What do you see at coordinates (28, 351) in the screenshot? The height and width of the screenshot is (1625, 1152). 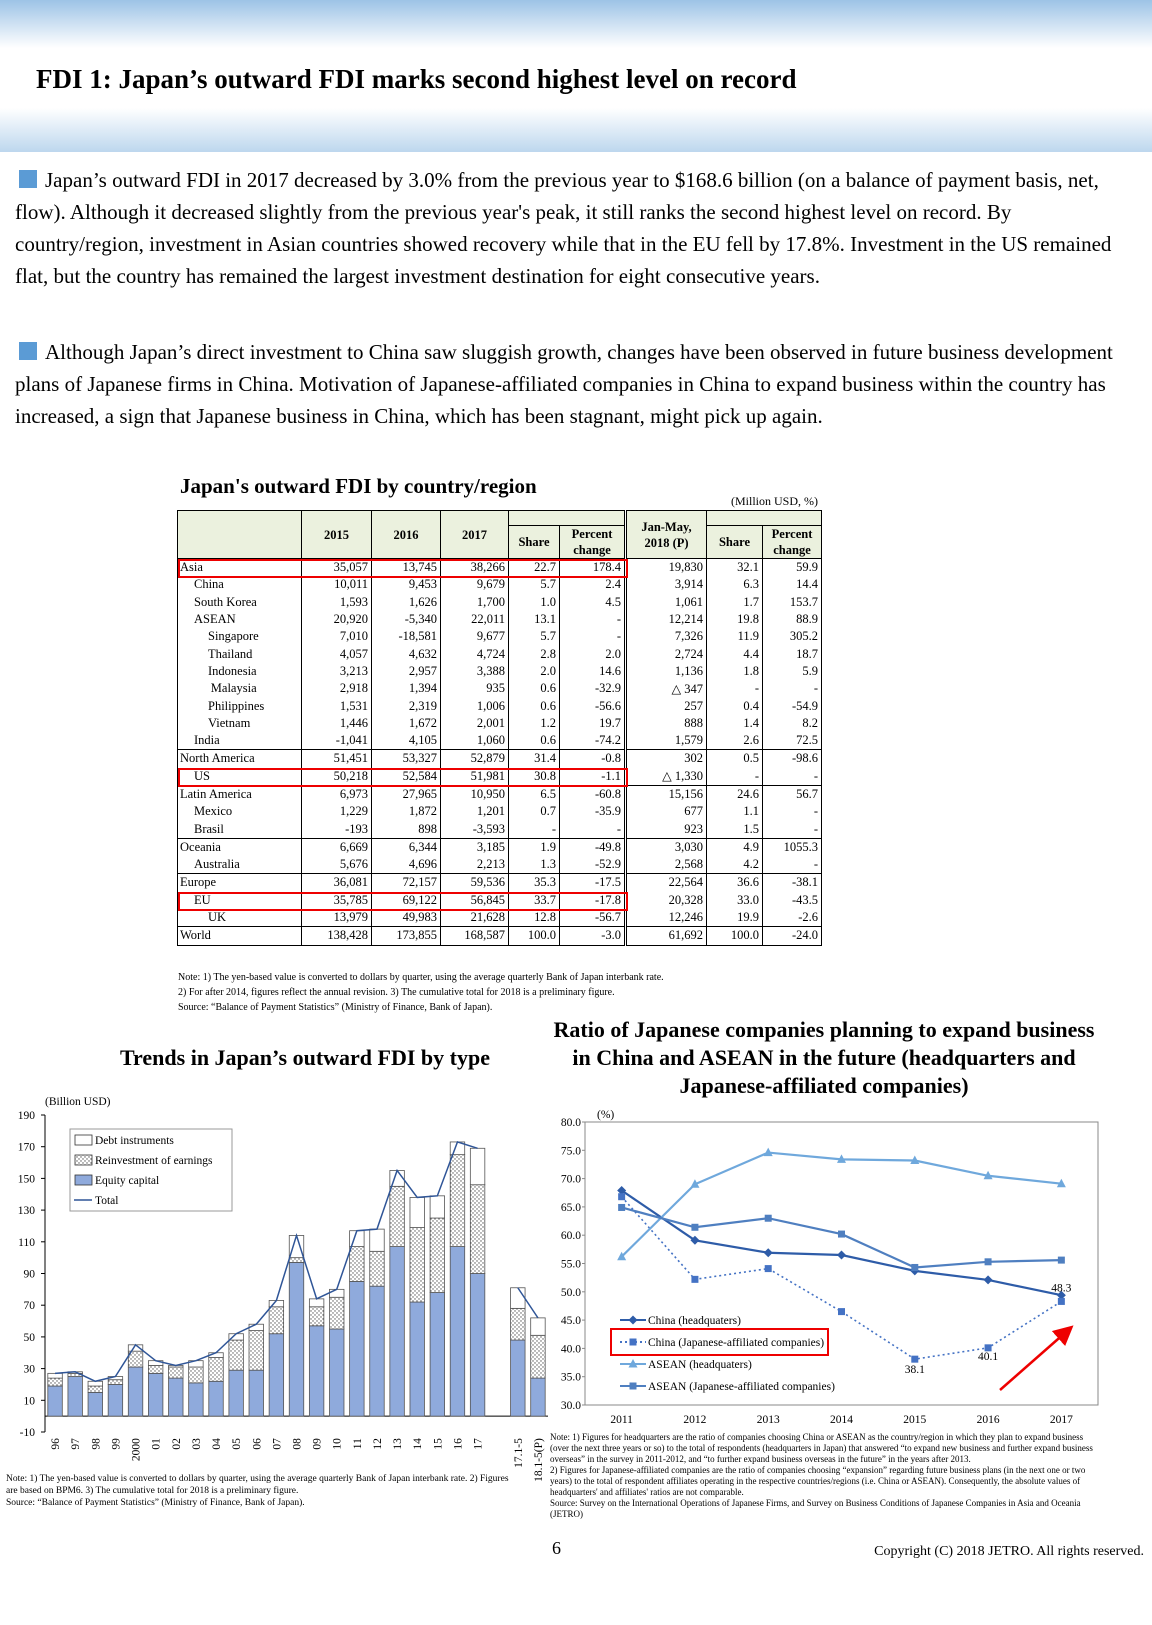 I see `bullet` at bounding box center [28, 351].